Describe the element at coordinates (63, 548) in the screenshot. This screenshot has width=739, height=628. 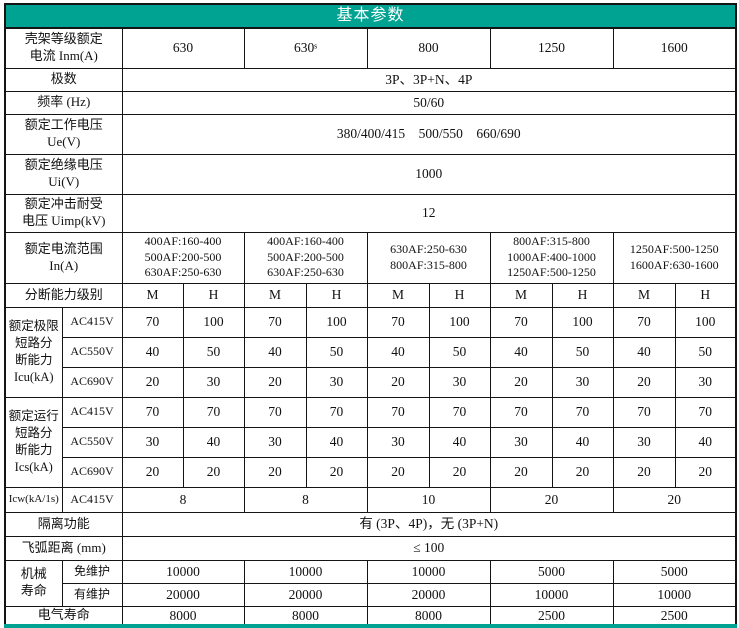
I see `arc-distance-label: 飞弧距离 (mm)` at that location.